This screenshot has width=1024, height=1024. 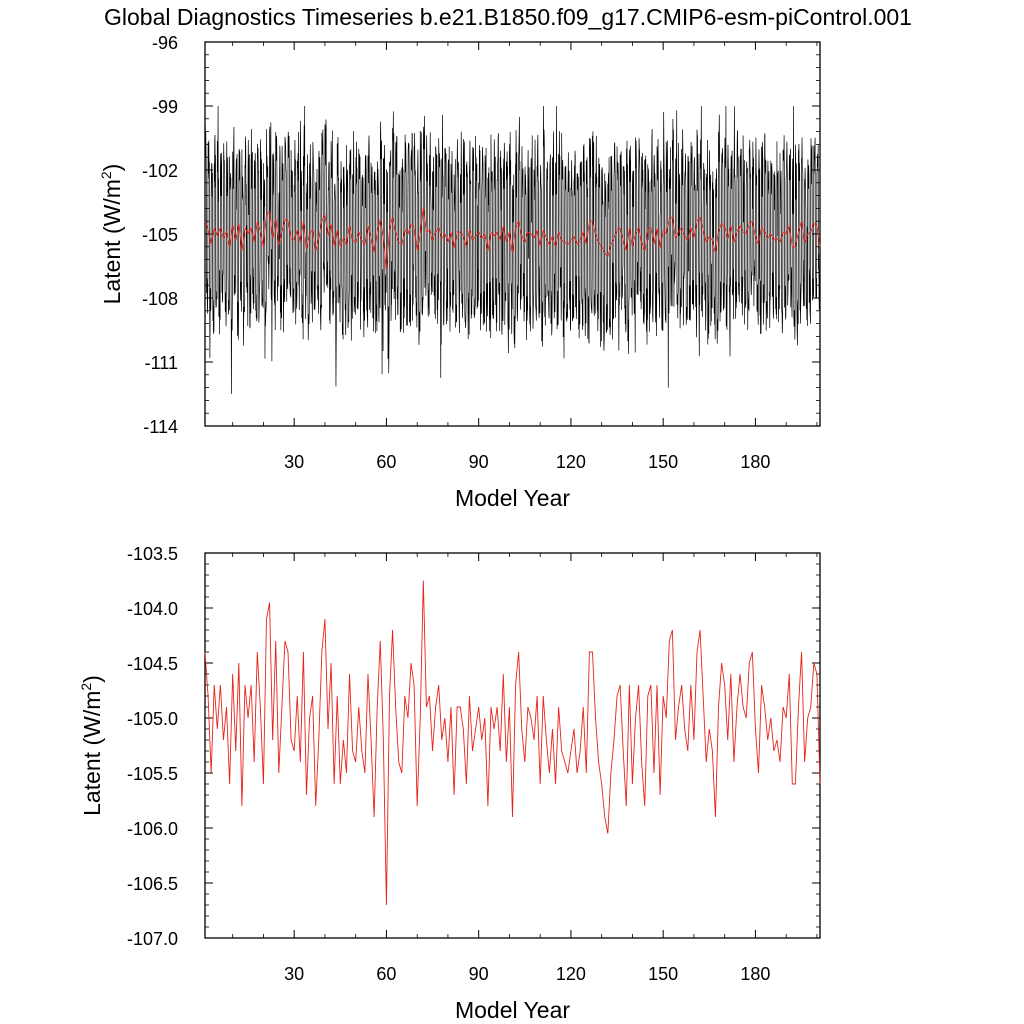 I want to click on y-tick-label: -111, so click(x=161, y=363).